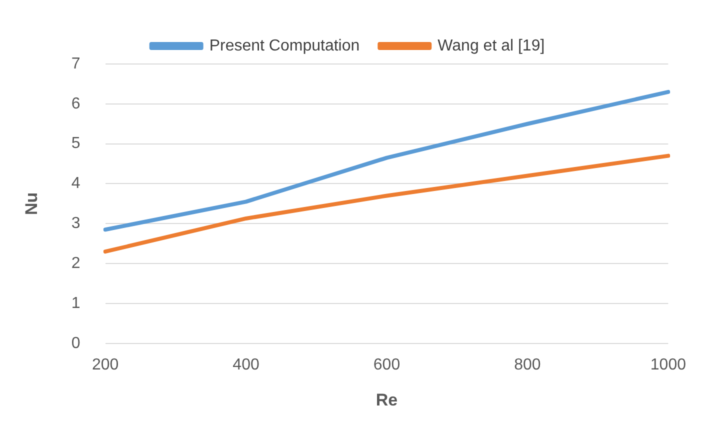 Image resolution: width=707 pixels, height=429 pixels. Describe the element at coordinates (527, 365) in the screenshot. I see `x-tick-label: 800` at that location.